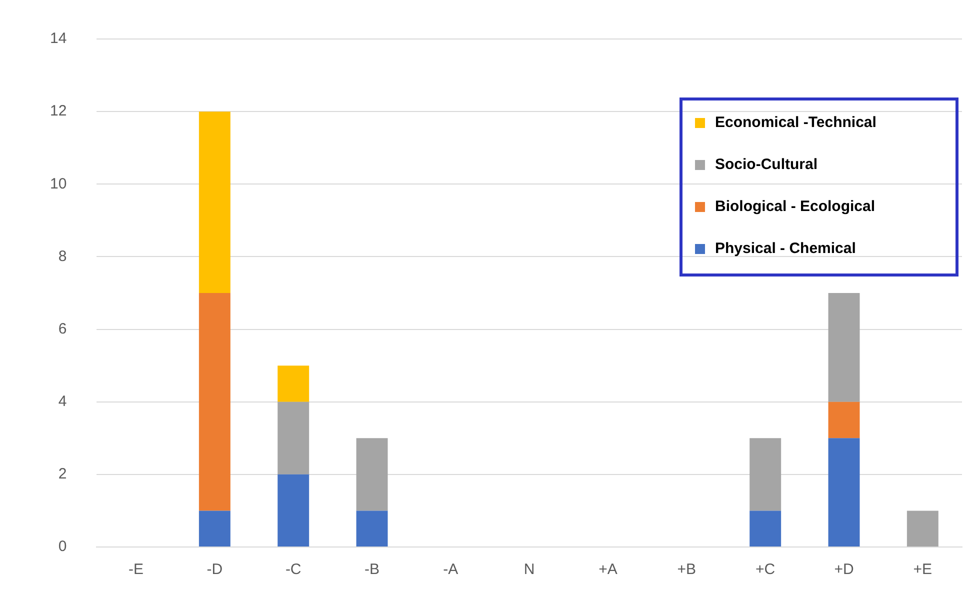 This screenshot has width=976, height=613. Describe the element at coordinates (214, 569) in the screenshot. I see `x-tick-label: -D` at that location.